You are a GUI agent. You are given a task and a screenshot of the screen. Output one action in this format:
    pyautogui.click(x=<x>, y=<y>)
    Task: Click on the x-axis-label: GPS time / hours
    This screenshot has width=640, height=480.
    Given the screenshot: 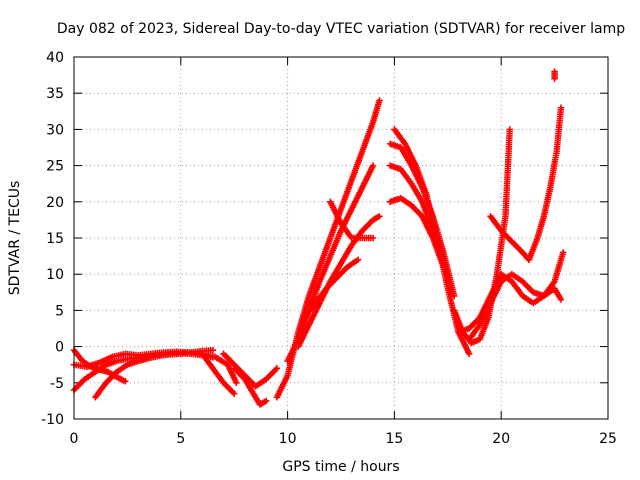 What is the action you would take?
    pyautogui.click(x=340, y=467)
    